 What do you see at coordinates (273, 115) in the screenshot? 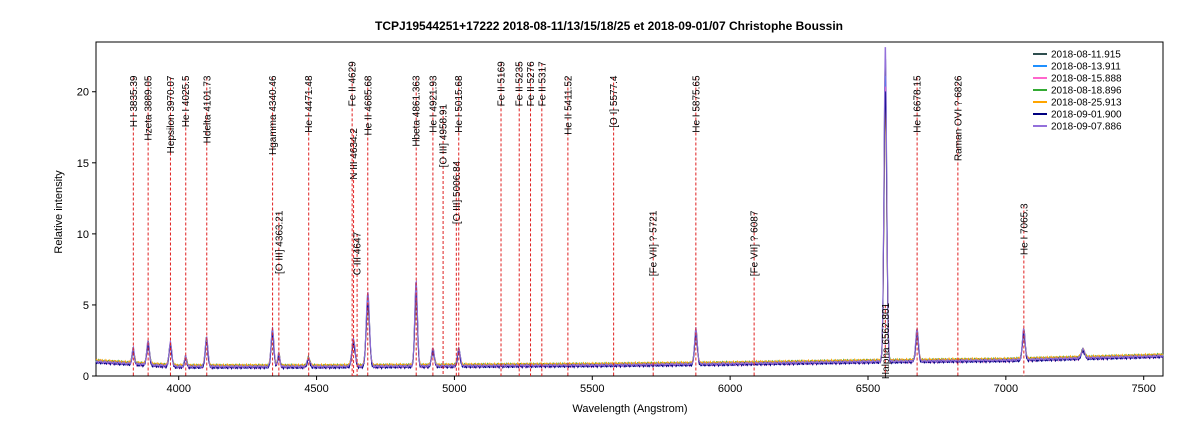
I see `line-id-label: Hgamma 4340.46` at bounding box center [273, 115].